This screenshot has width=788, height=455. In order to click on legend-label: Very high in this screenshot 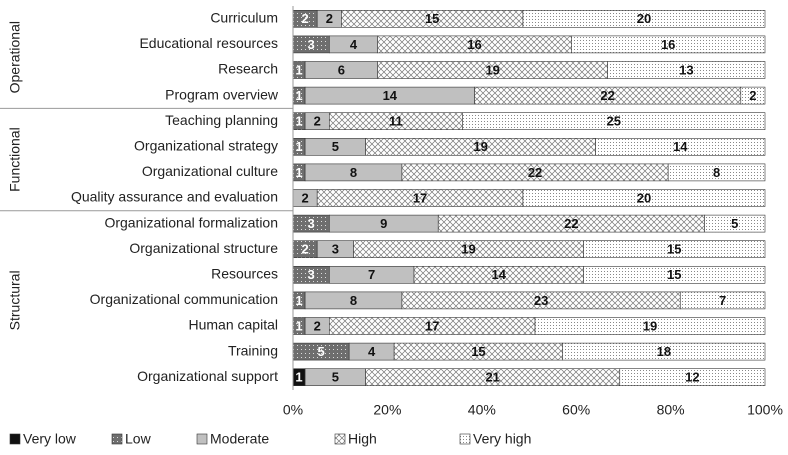, I will do `click(502, 439)`.